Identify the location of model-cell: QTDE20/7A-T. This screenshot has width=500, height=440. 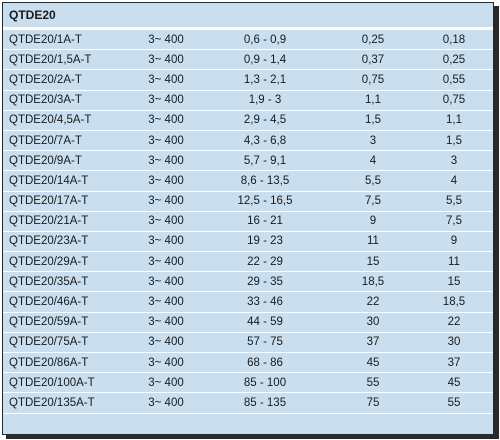
(45, 140).